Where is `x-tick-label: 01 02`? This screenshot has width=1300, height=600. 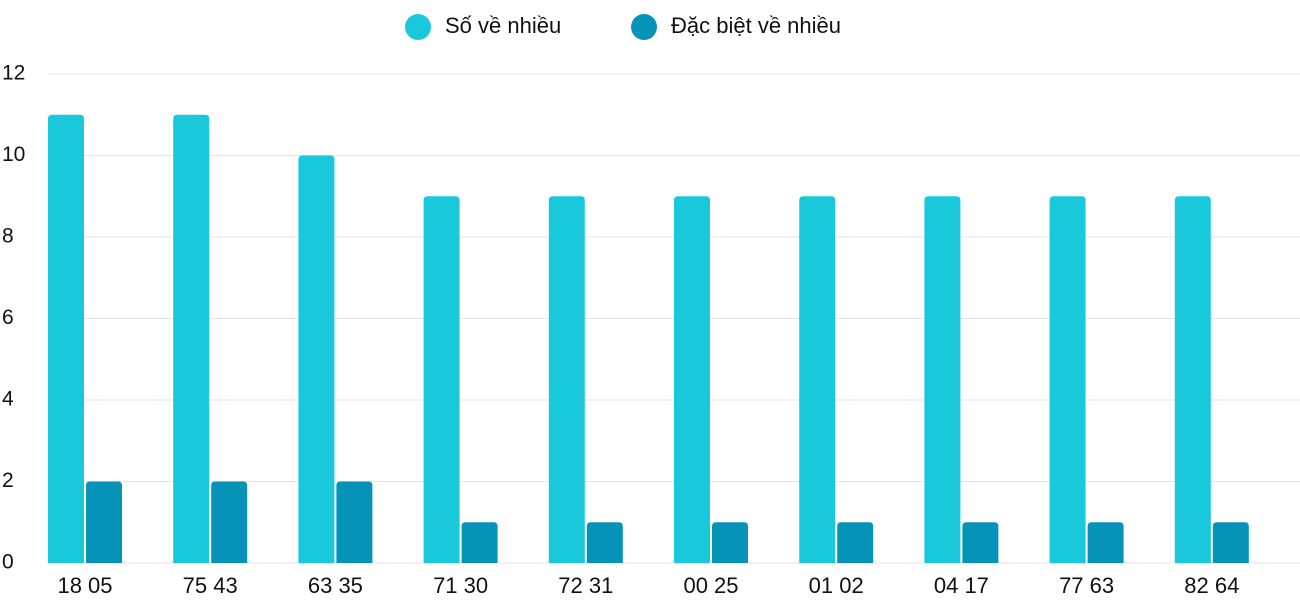 x-tick-label: 01 02 is located at coordinates (836, 585).